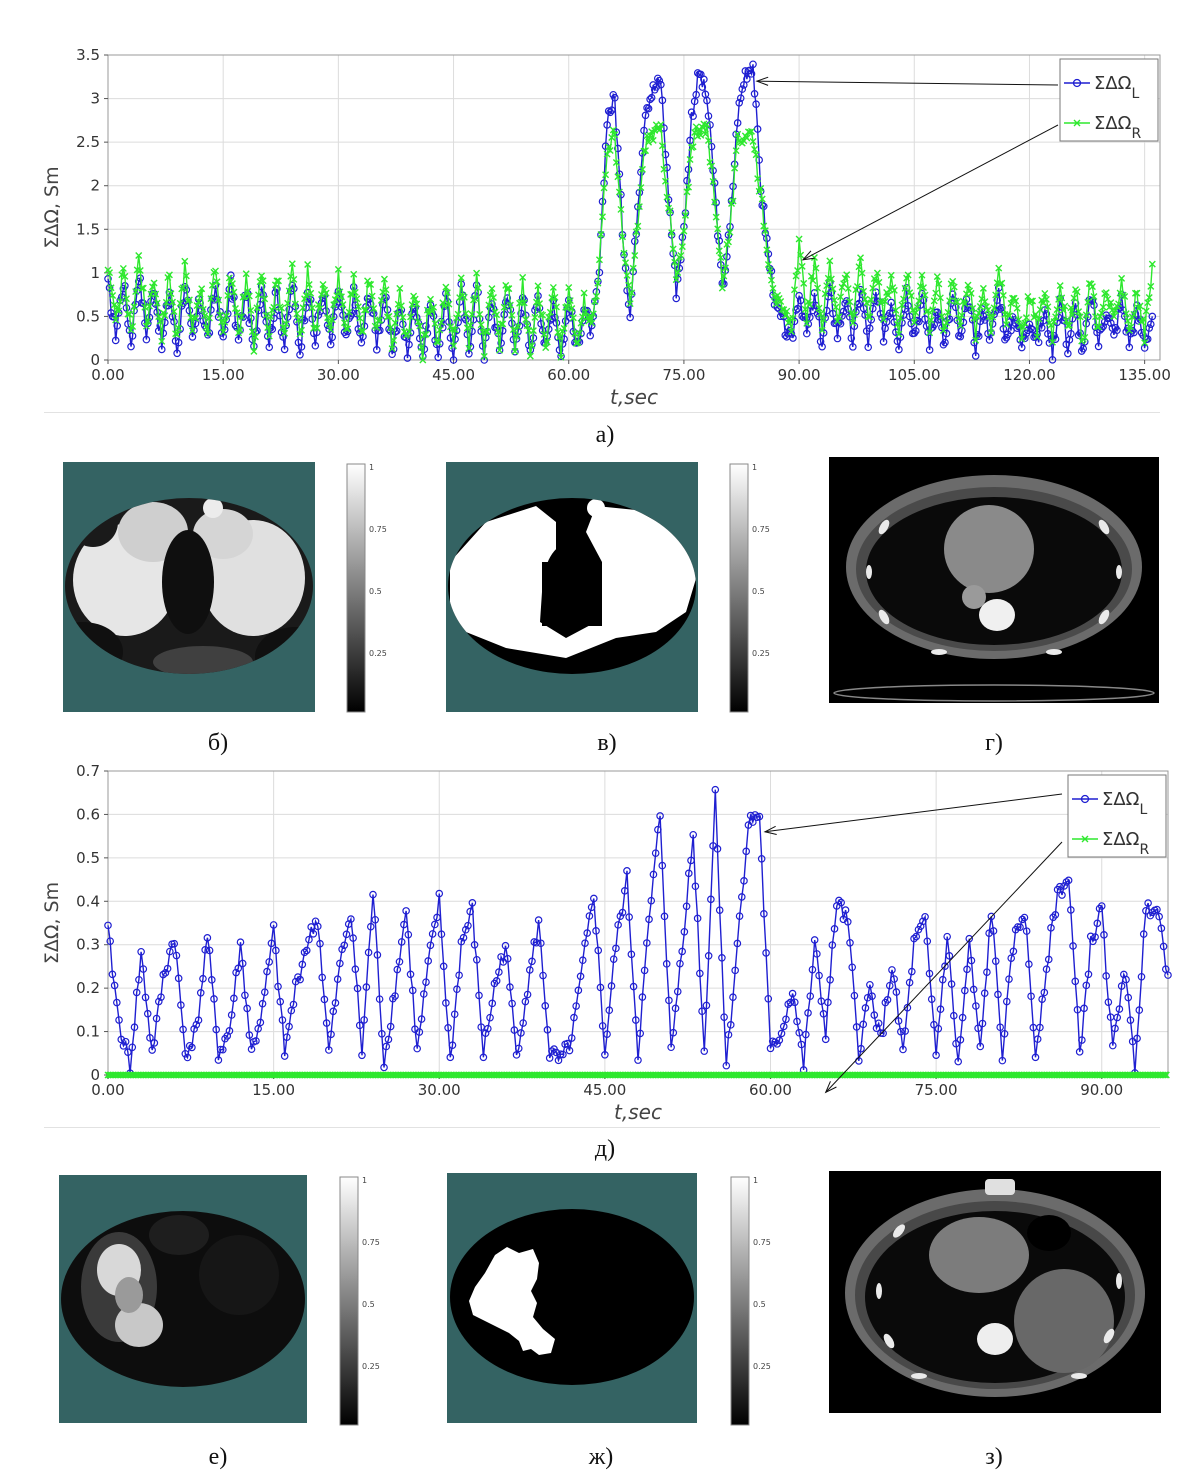 This screenshot has height=1478, width=1200. I want to click on caption-d: д), so click(605, 1149).